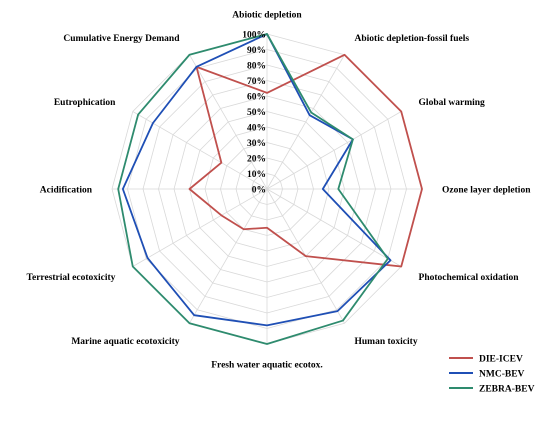 Image resolution: width=550 pixels, height=421 pixels. What do you see at coordinates (254, 36) in the screenshot?
I see `tick-label: 100%` at bounding box center [254, 36].